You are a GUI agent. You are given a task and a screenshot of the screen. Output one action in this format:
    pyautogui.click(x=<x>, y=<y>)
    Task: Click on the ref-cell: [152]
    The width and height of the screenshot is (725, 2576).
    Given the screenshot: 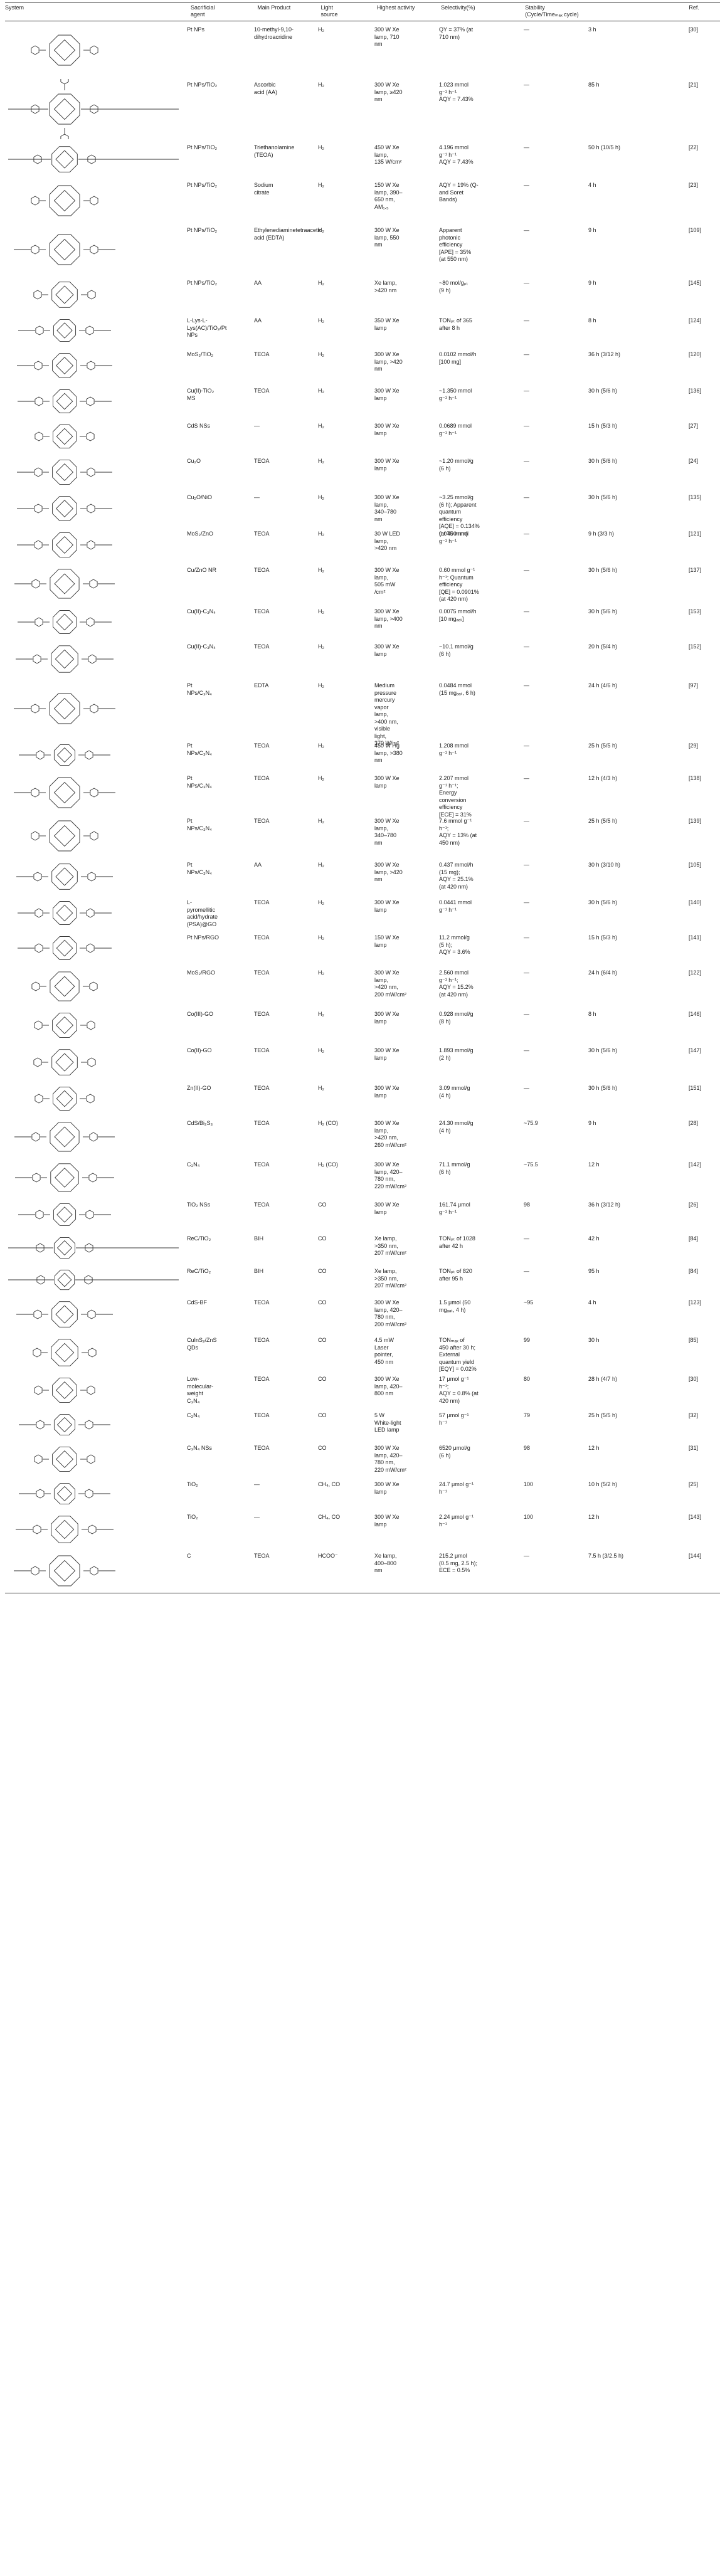 What is the action you would take?
    pyautogui.click(x=695, y=646)
    